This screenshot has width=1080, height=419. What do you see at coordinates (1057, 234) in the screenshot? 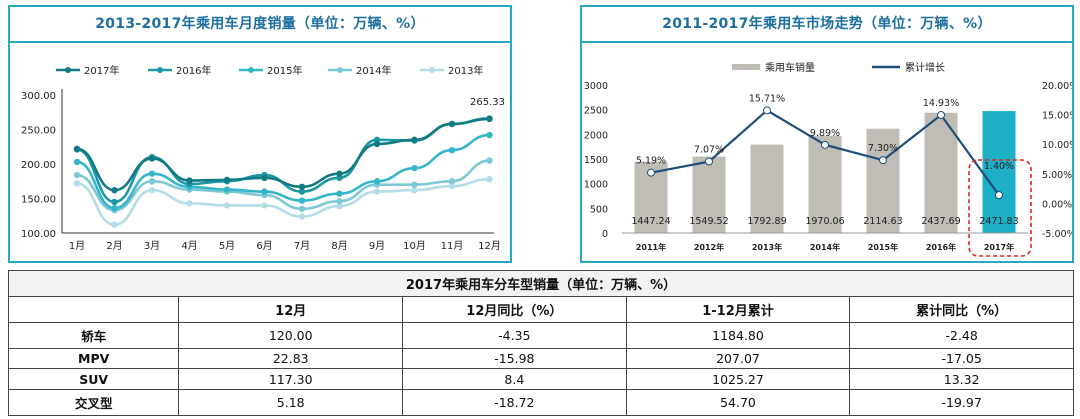
I see `right-y-tick-label: -5.00%` at bounding box center [1057, 234].